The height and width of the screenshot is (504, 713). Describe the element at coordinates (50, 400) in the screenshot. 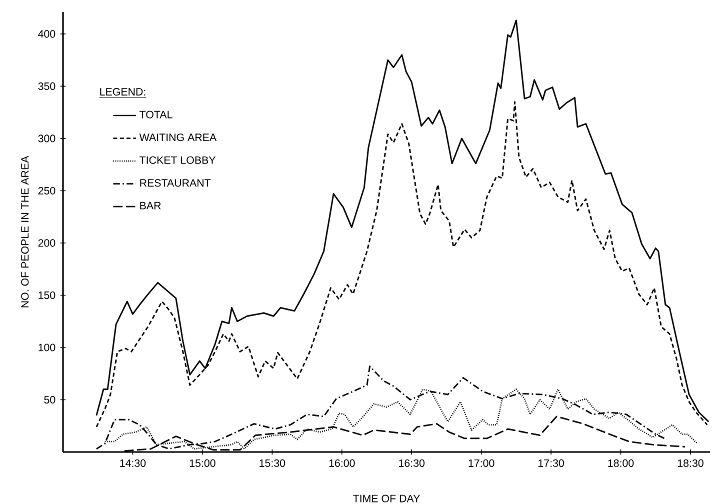

I see `y-tick-label: 50` at that location.